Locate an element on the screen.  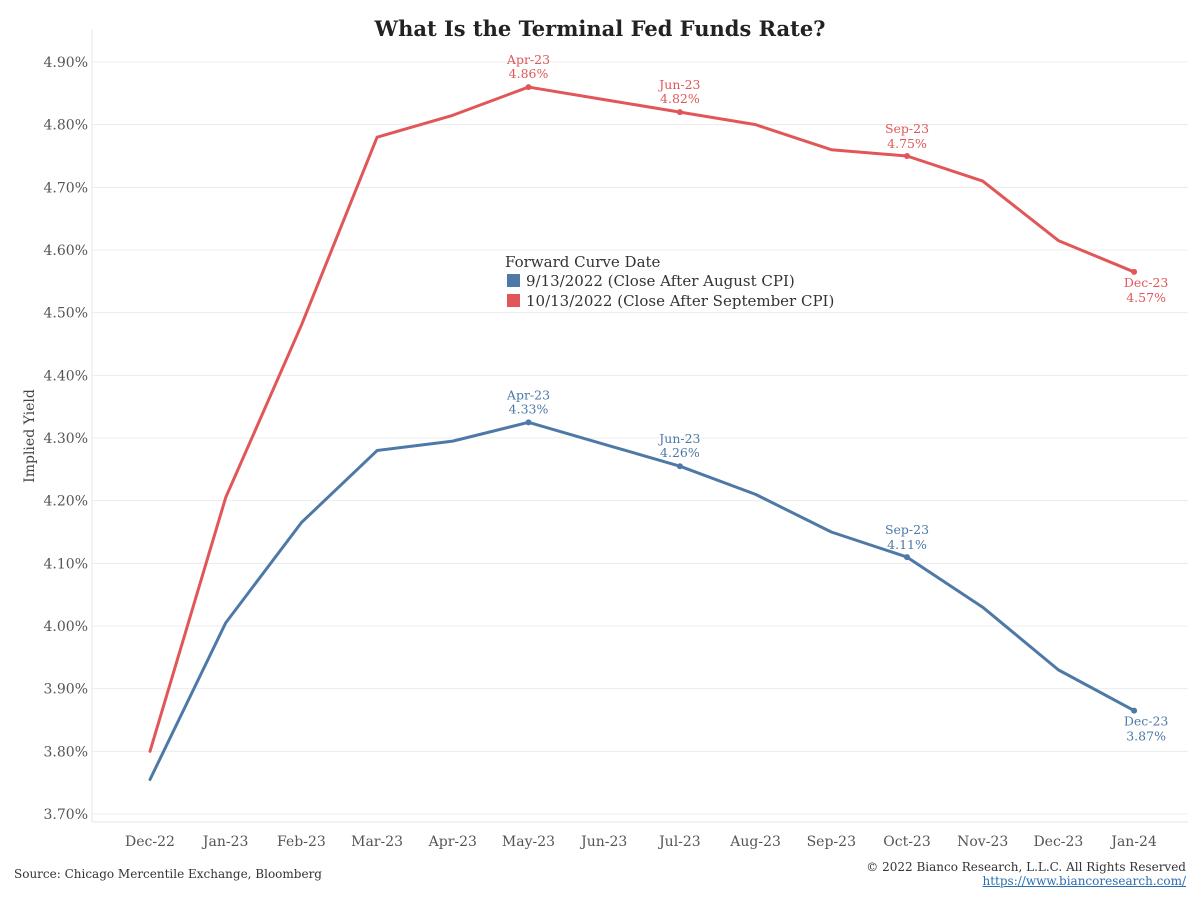
x-tick-label: Jan-24 is located at coordinates (1133, 842).